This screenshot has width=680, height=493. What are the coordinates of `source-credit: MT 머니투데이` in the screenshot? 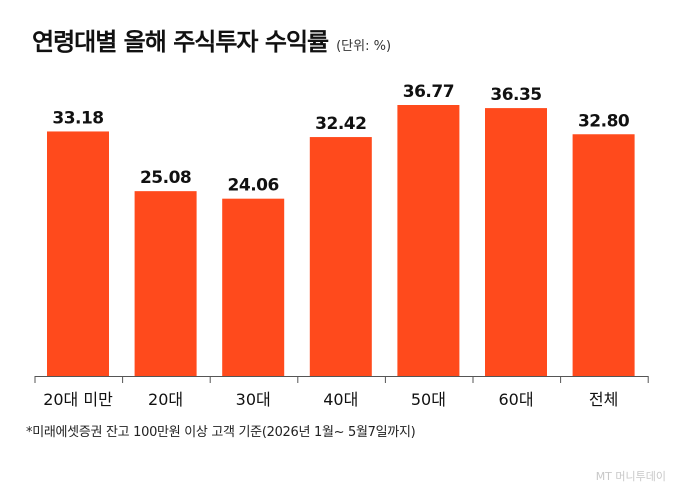 It's located at (630, 476).